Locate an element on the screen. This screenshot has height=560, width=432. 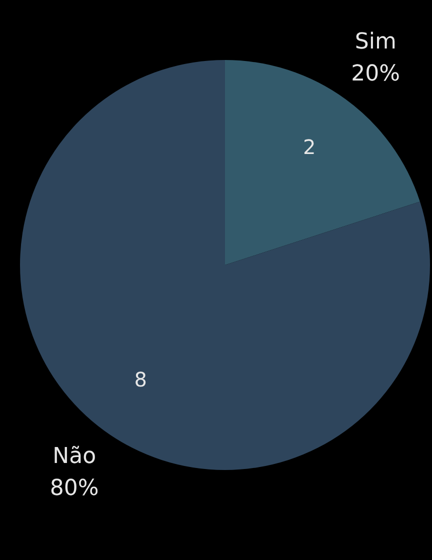
text: 80% is located at coordinates (74, 489).